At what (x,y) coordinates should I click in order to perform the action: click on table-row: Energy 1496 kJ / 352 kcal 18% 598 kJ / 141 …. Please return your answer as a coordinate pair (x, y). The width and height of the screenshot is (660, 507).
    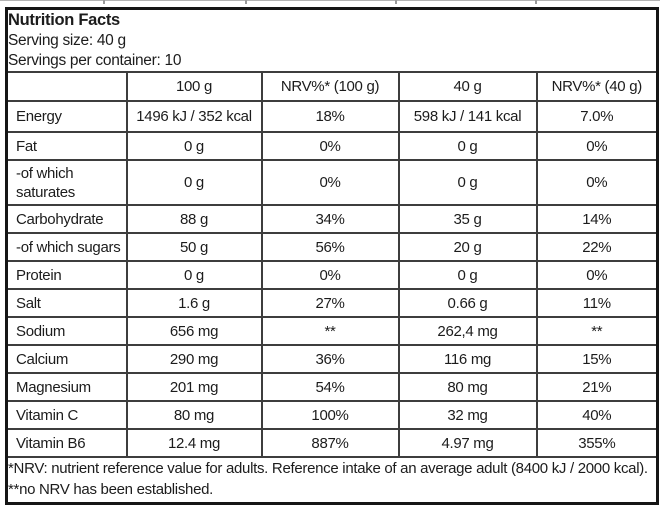
    Looking at the image, I should click on (332, 116).